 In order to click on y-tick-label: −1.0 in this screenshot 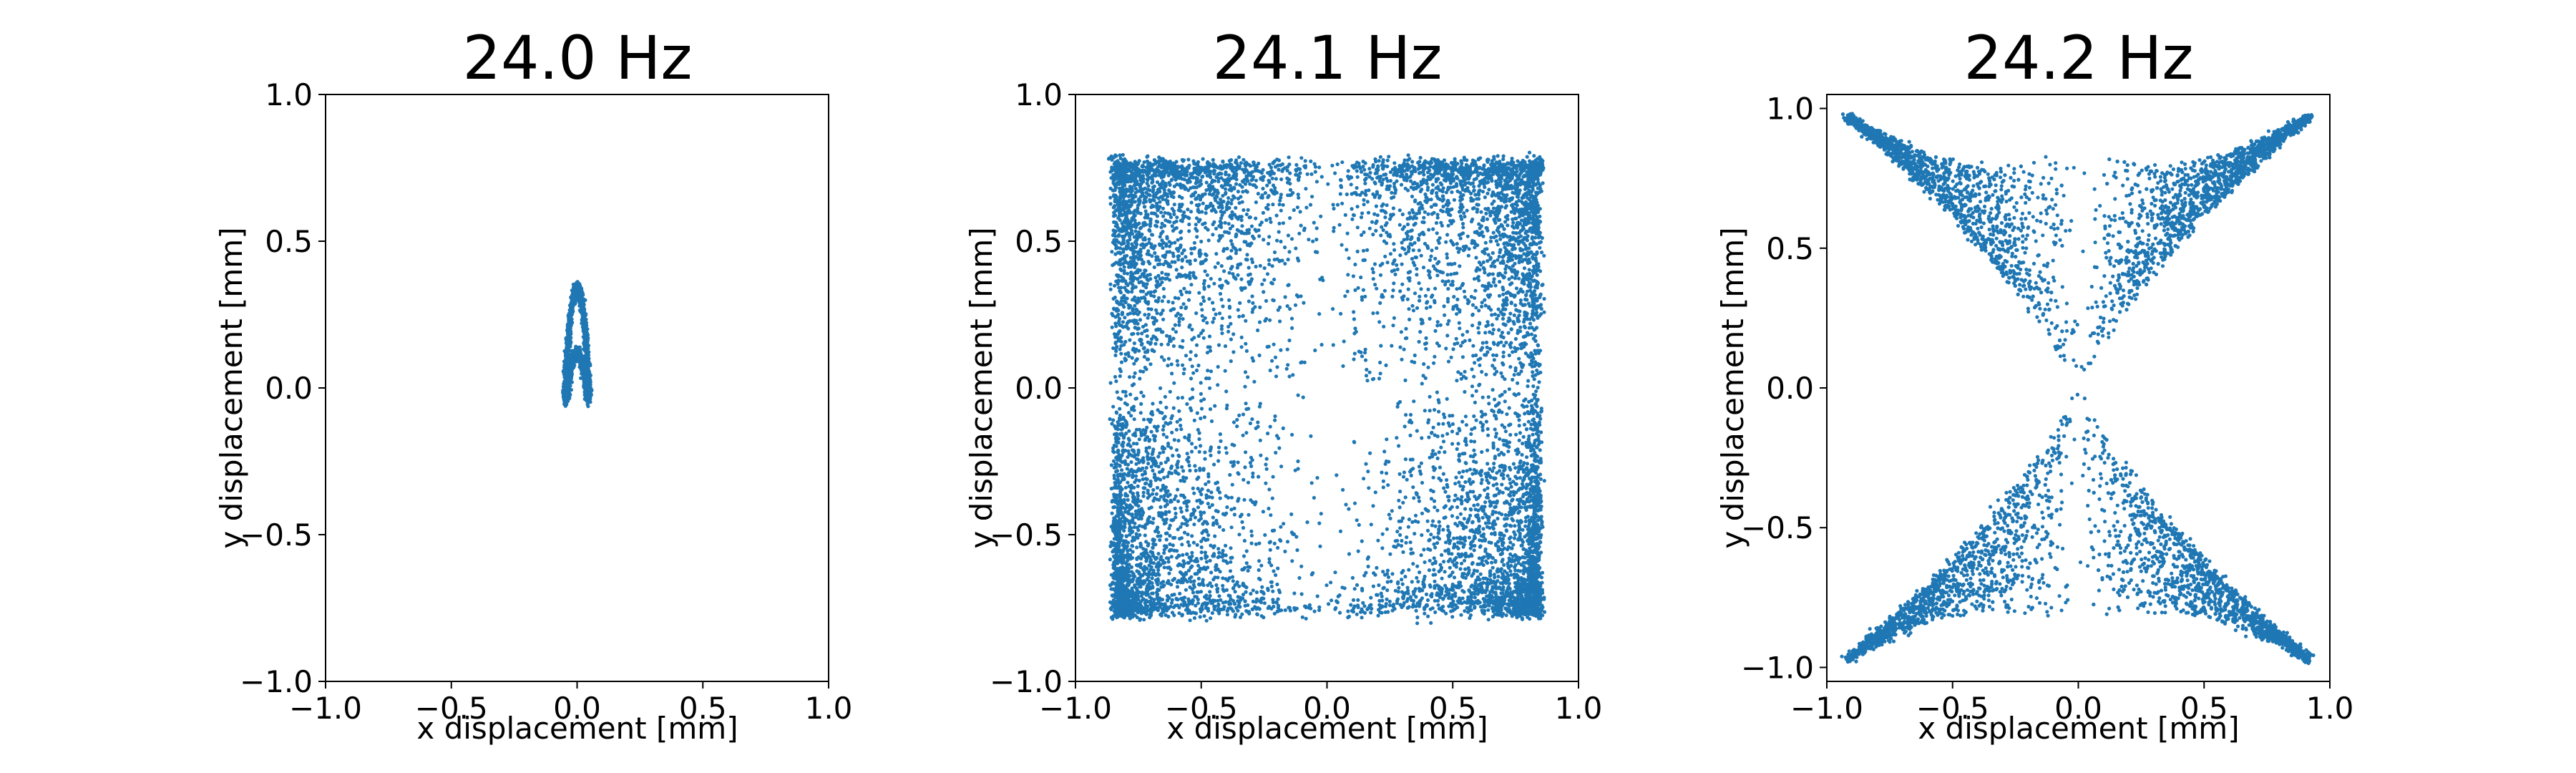, I will do `click(276, 681)`.